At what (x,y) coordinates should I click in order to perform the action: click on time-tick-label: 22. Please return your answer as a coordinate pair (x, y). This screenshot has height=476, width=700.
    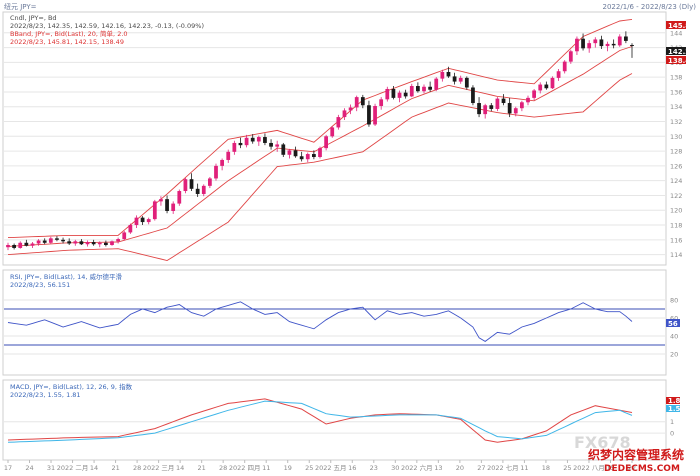
    Looking at the image, I should click on (632, 468).